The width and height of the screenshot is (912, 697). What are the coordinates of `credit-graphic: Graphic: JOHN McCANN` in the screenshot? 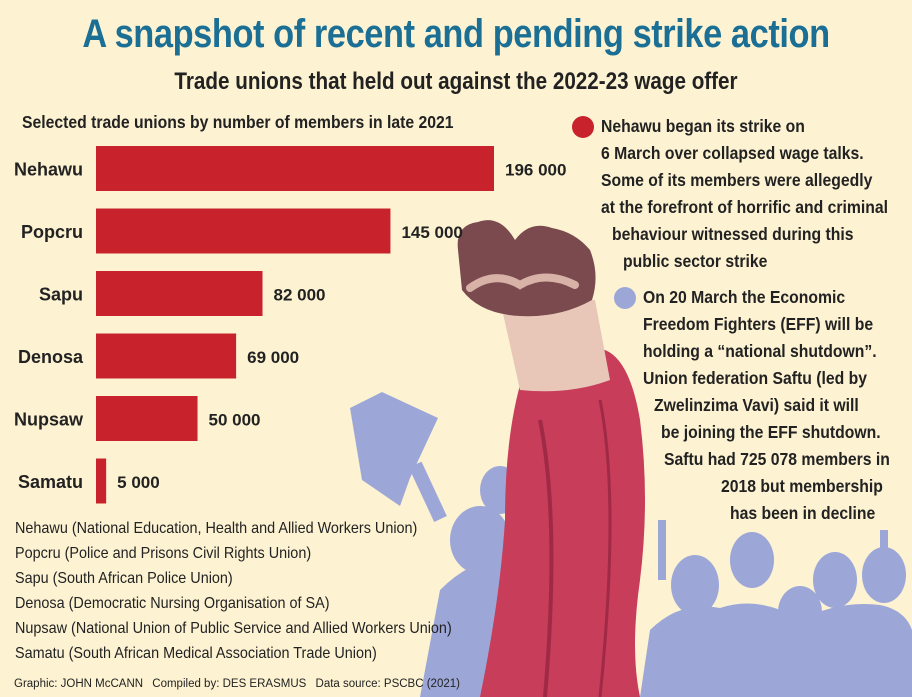 It's located at (79, 684).